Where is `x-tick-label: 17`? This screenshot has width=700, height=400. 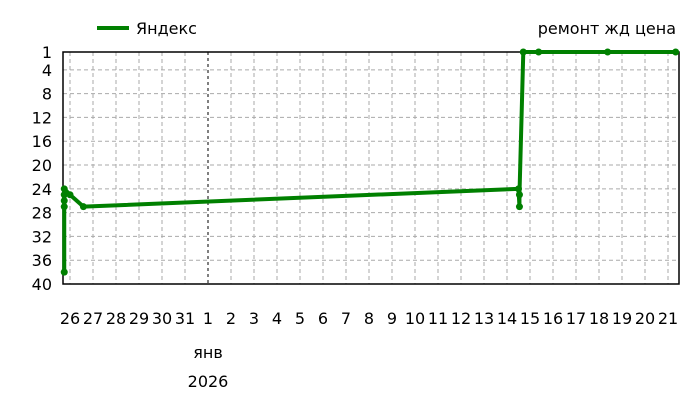 x-tick-label: 17 is located at coordinates (576, 318).